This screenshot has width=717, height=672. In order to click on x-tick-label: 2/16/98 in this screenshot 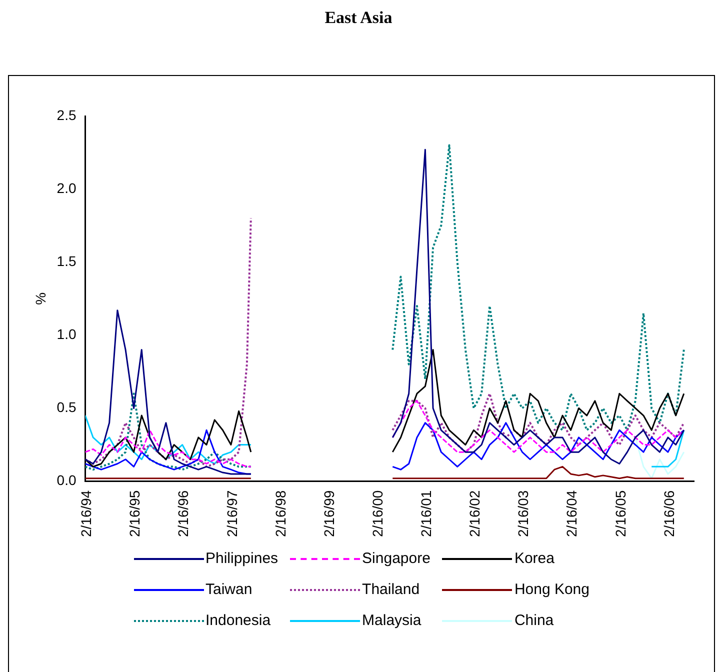, I will do `click(280, 514)`.